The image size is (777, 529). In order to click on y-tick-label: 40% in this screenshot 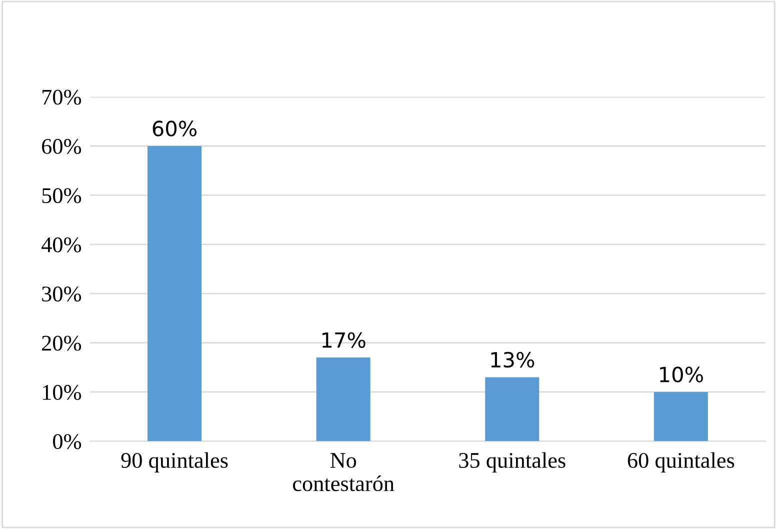, I will do `click(62, 244)`.